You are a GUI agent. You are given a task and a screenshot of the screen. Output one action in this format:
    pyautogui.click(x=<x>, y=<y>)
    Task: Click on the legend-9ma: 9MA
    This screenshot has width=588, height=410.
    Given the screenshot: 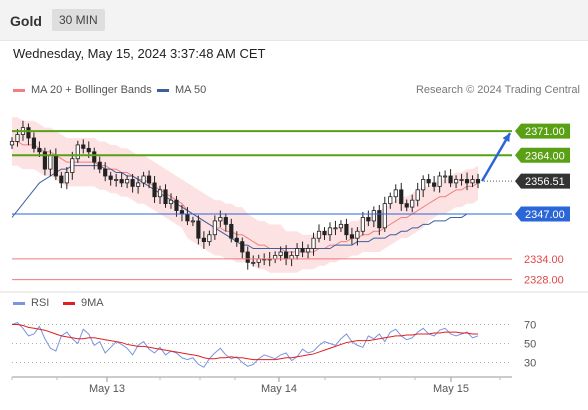 What is the action you would take?
    pyautogui.click(x=83, y=303)
    